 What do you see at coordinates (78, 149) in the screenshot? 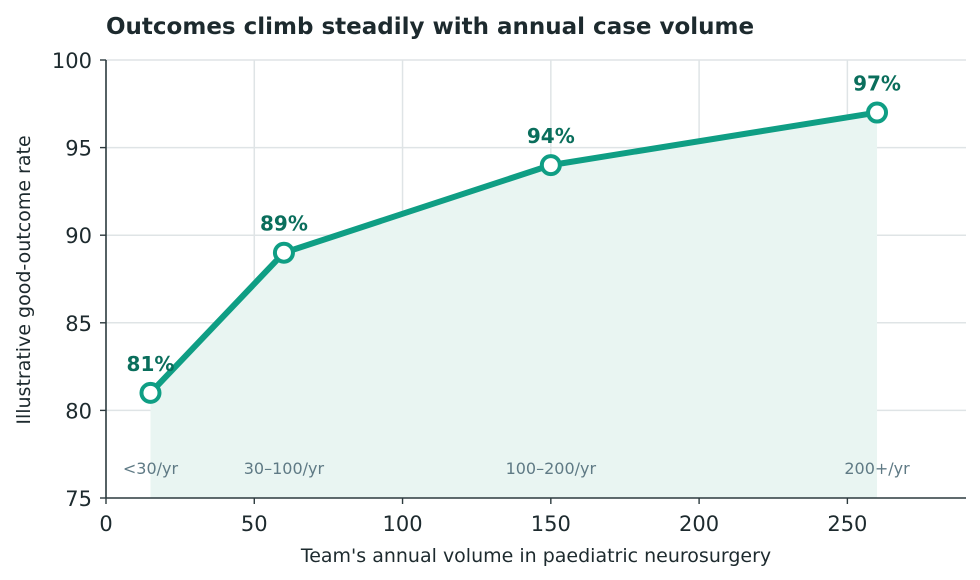
I see `y-tick-label: 95` at bounding box center [78, 149].